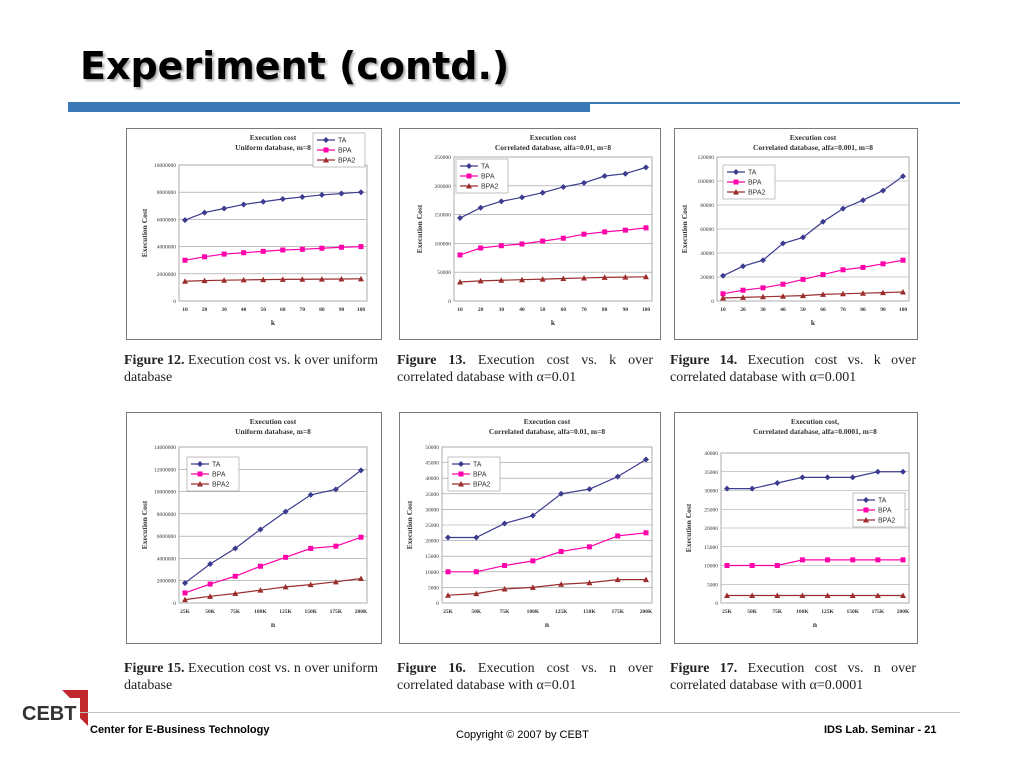 The width and height of the screenshot is (1024, 768). I want to click on caption-fig-label: Figure 12., so click(154, 360).